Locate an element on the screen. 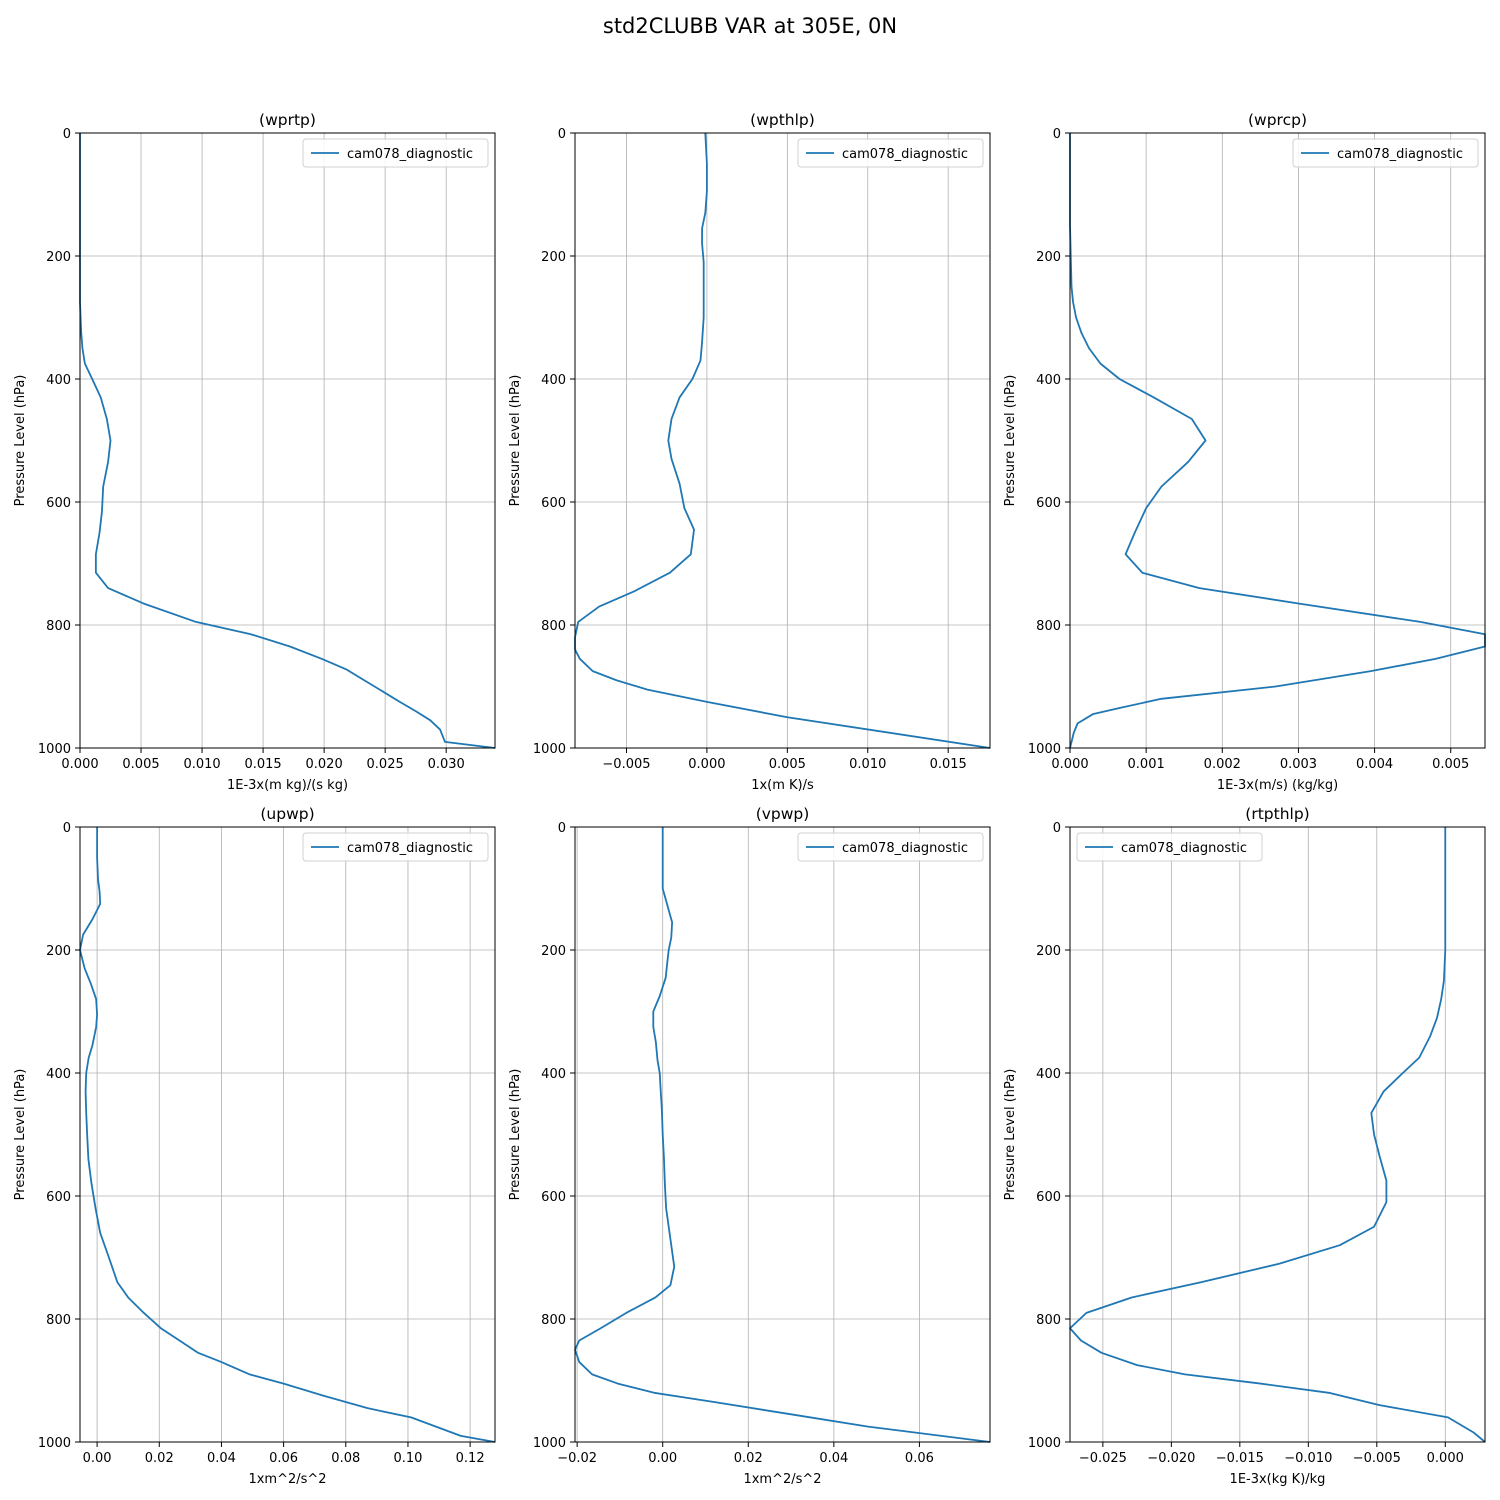  x-tick-label: 0.06 is located at coordinates (283, 1458).